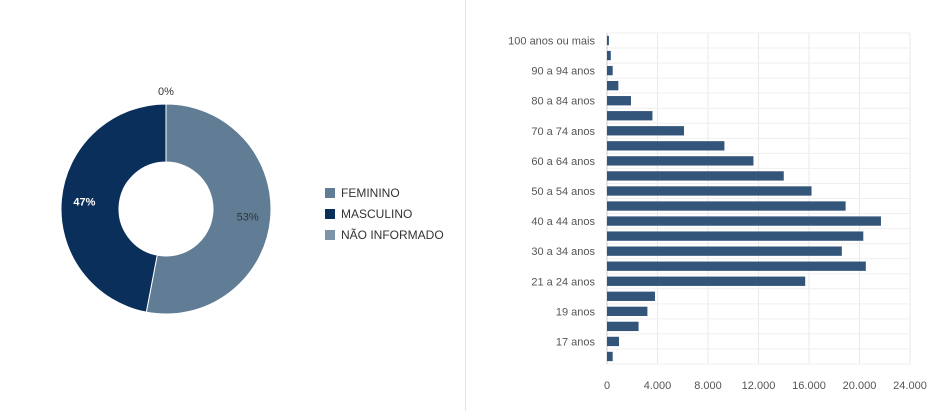  What do you see at coordinates (248, 218) in the screenshot?
I see `donut-slice-label: 53%` at bounding box center [248, 218].